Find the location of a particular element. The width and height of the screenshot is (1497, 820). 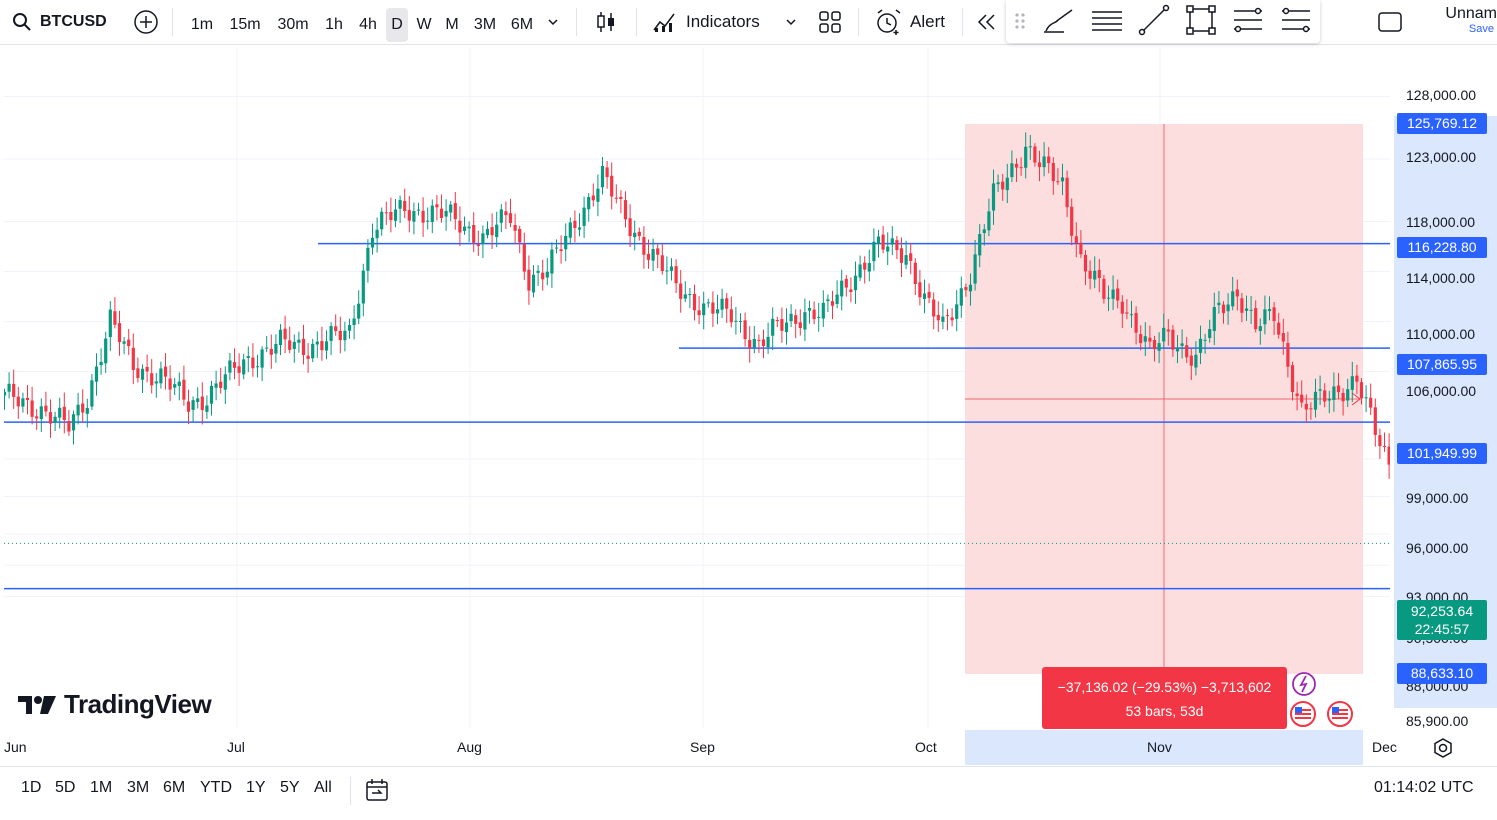

save-link: Save is located at coordinates (1481, 29).